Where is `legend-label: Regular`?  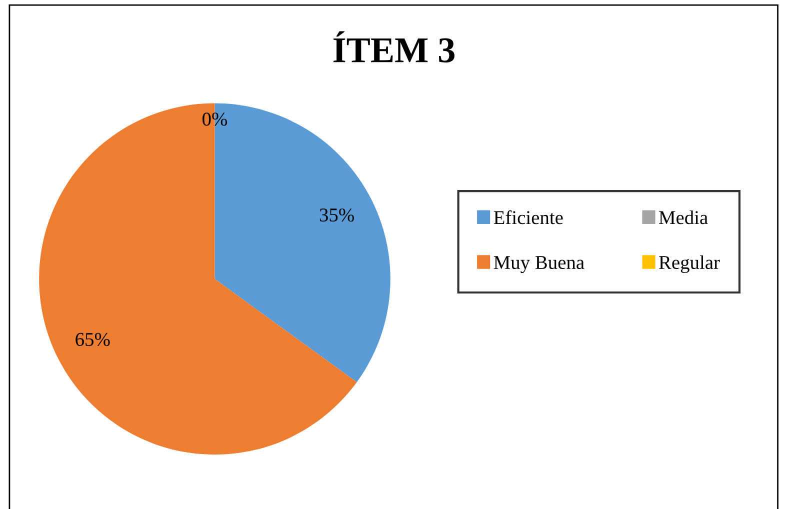 legend-label: Regular is located at coordinates (689, 264).